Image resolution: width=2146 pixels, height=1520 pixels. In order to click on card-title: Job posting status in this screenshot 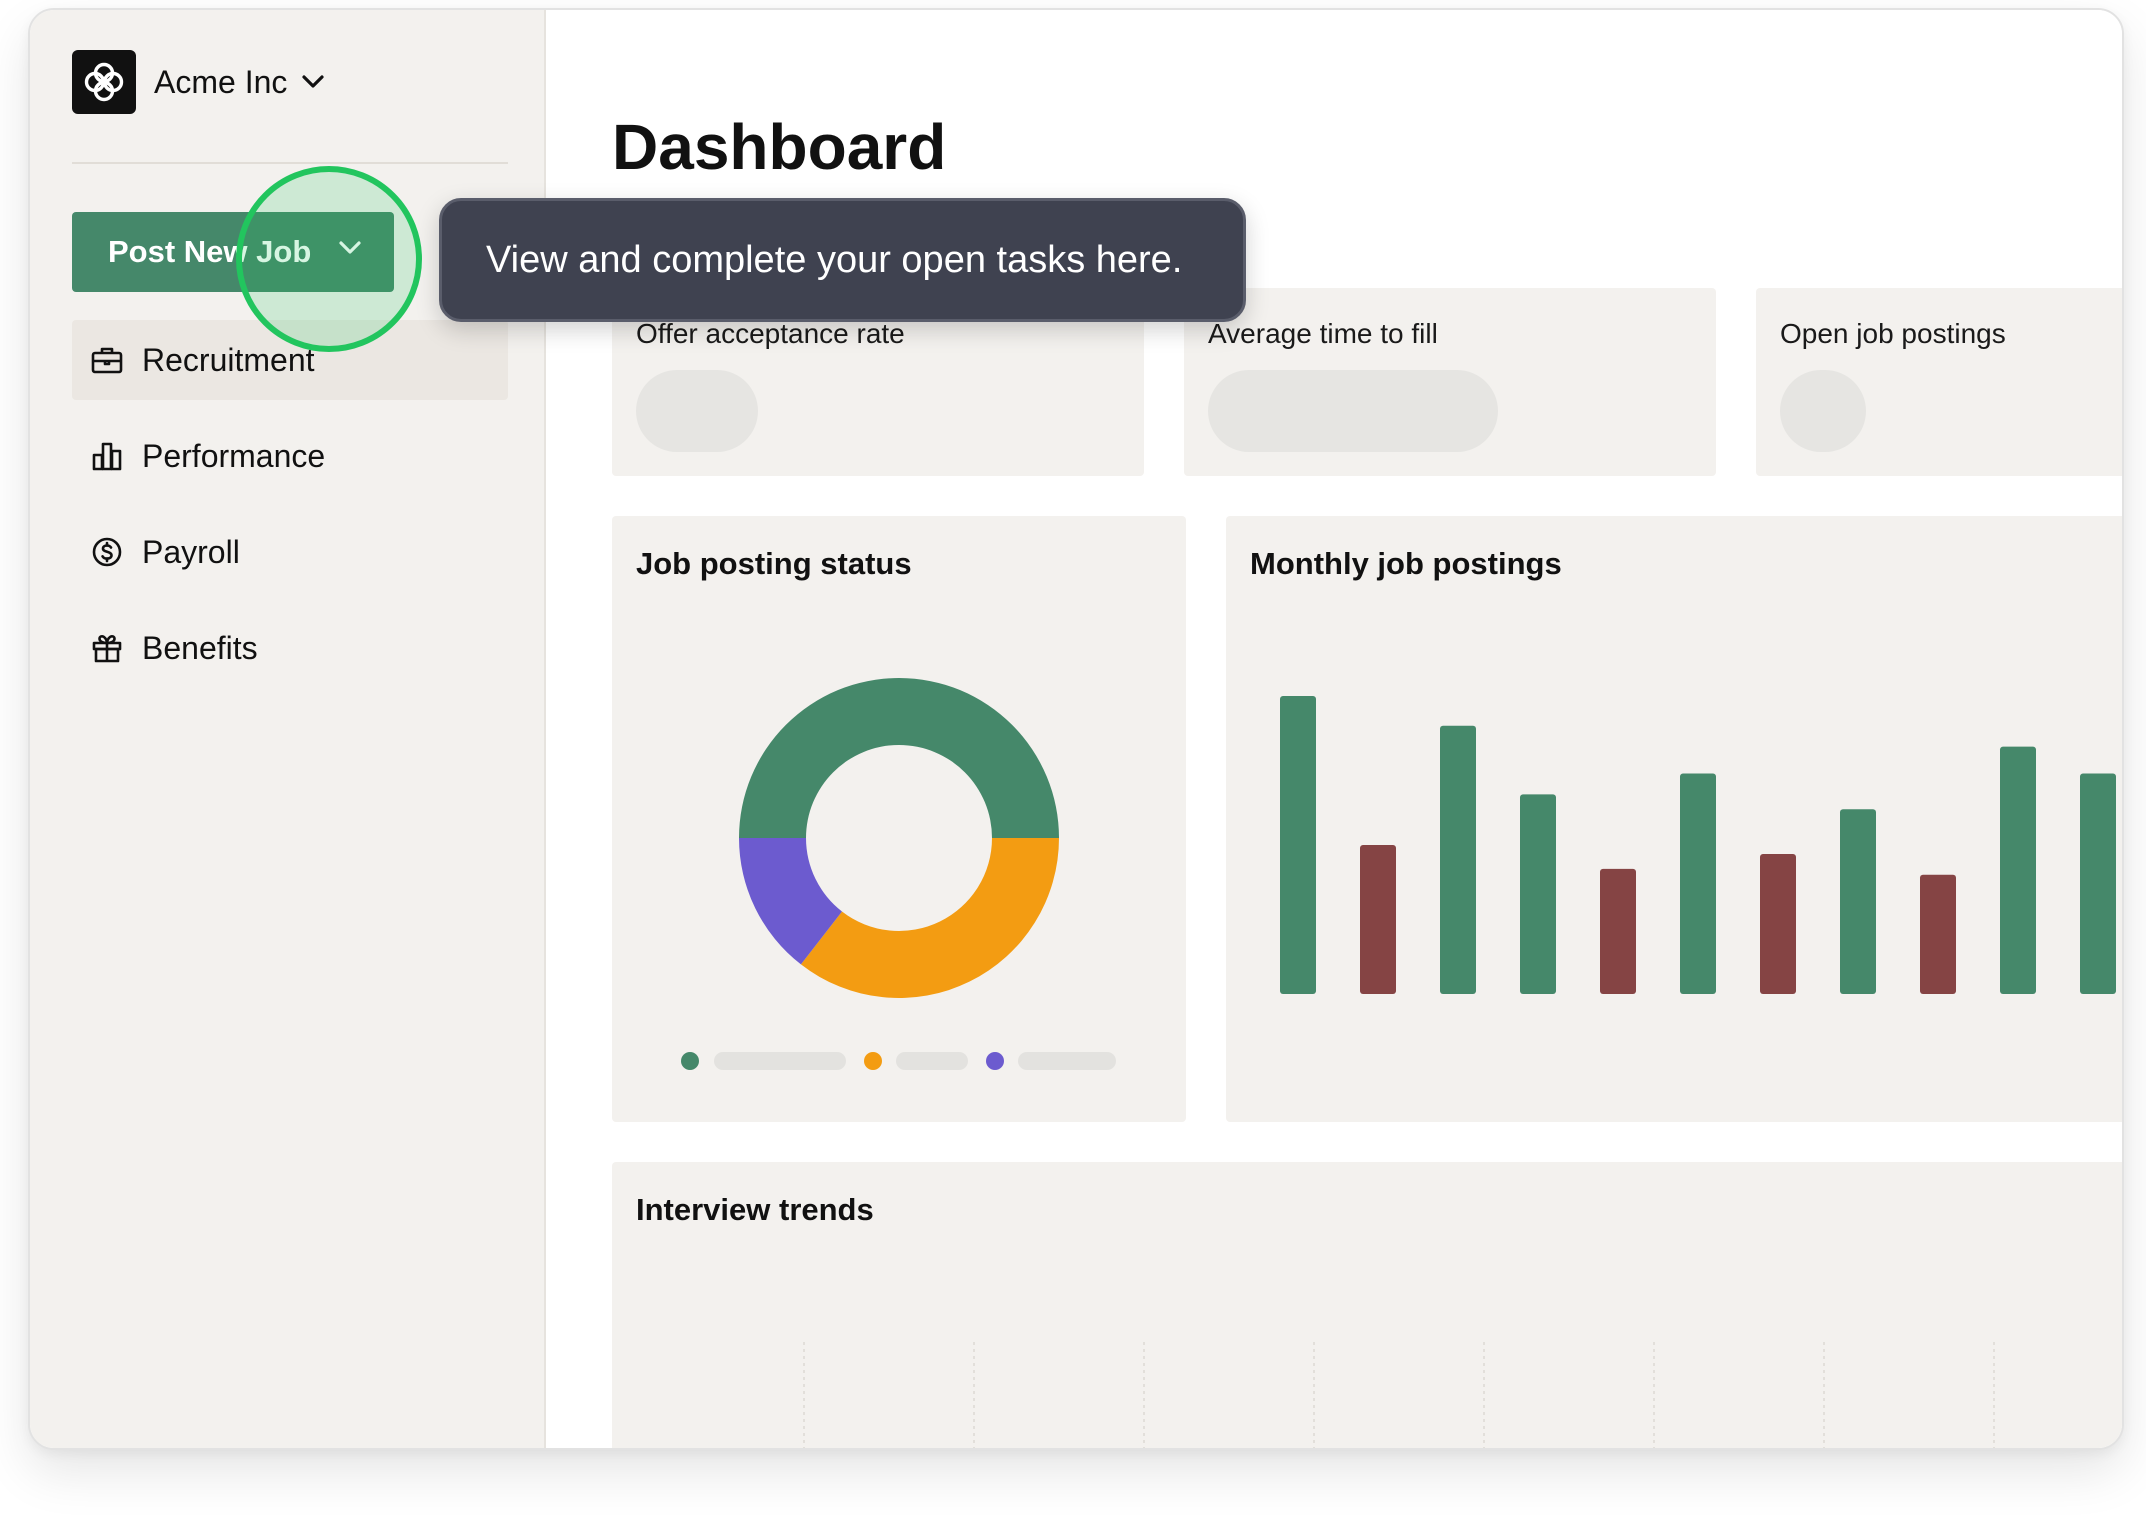, I will do `click(774, 563)`.